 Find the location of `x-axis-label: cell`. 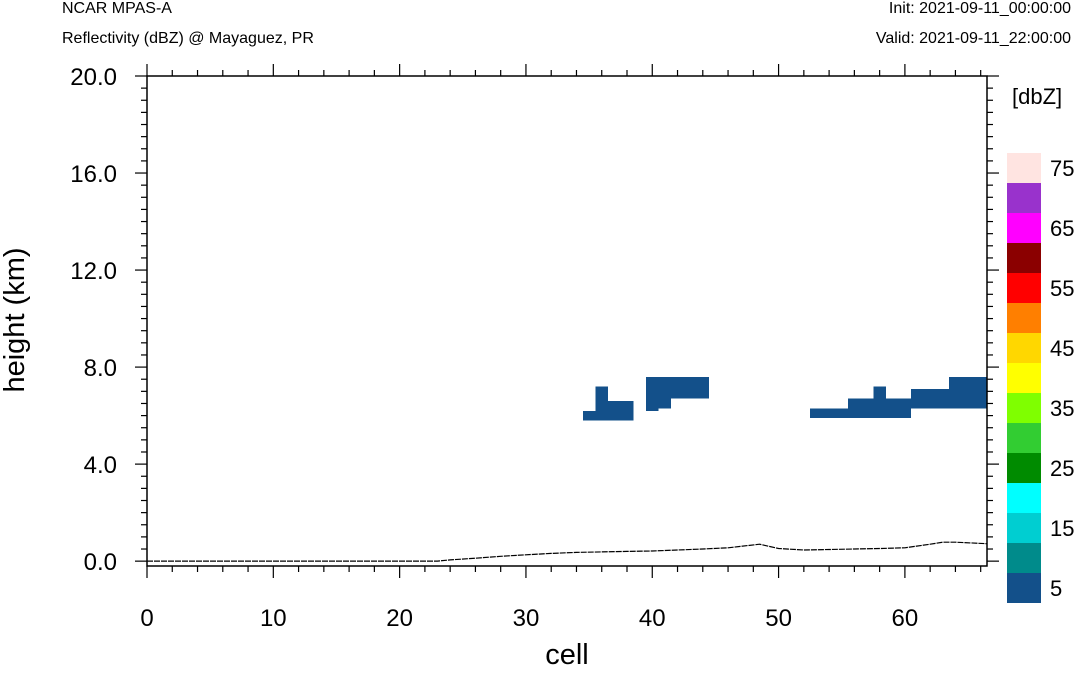

x-axis-label: cell is located at coordinates (567, 655).